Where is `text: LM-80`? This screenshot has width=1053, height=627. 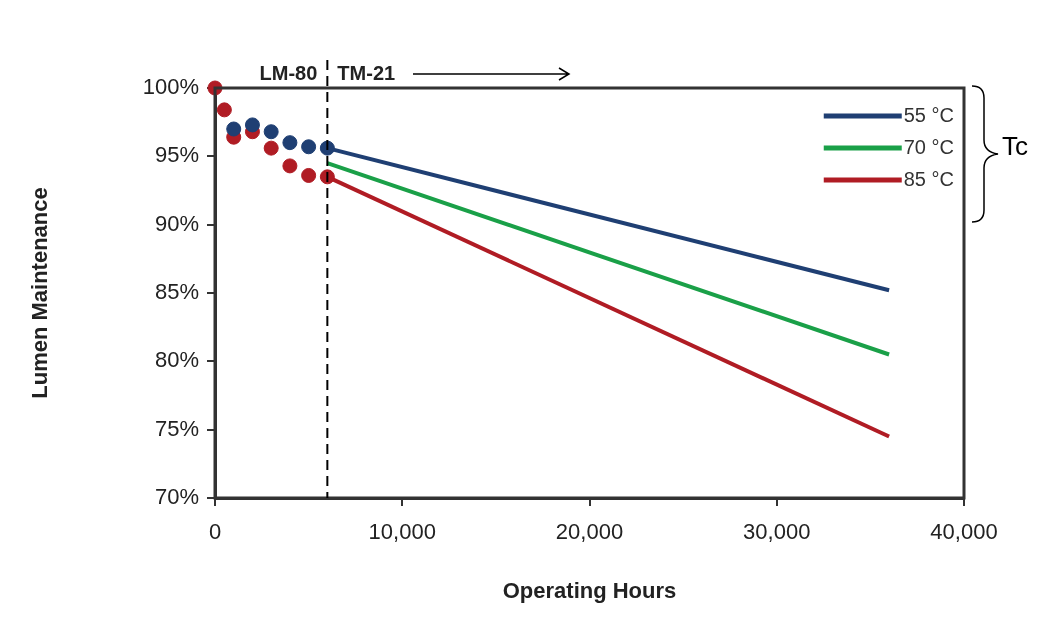 text: LM-80 is located at coordinates (288, 72).